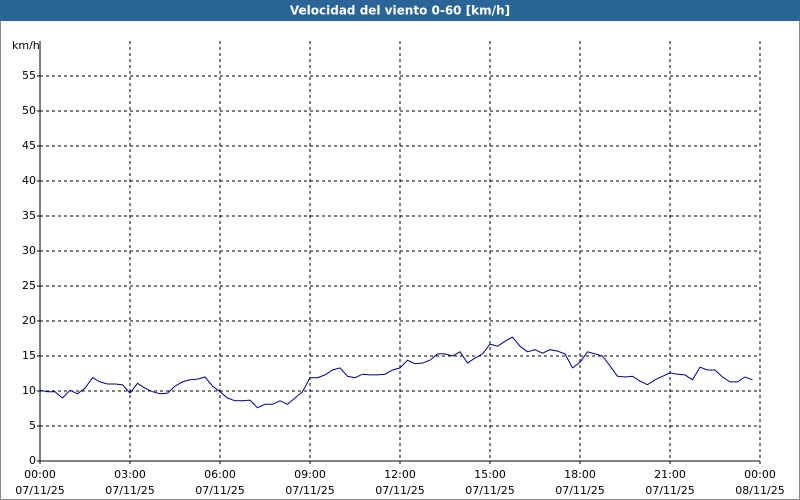 This screenshot has width=800, height=500. I want to click on y-tick-label: 45, so click(29, 145).